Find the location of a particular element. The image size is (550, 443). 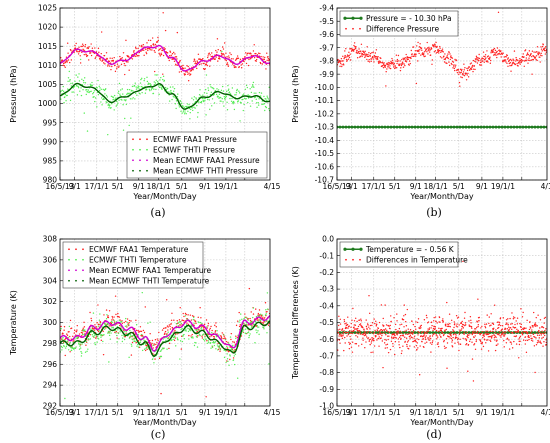

legend-item: Mean ECMWF FAA1 Pressure is located at coordinates (196, 160).